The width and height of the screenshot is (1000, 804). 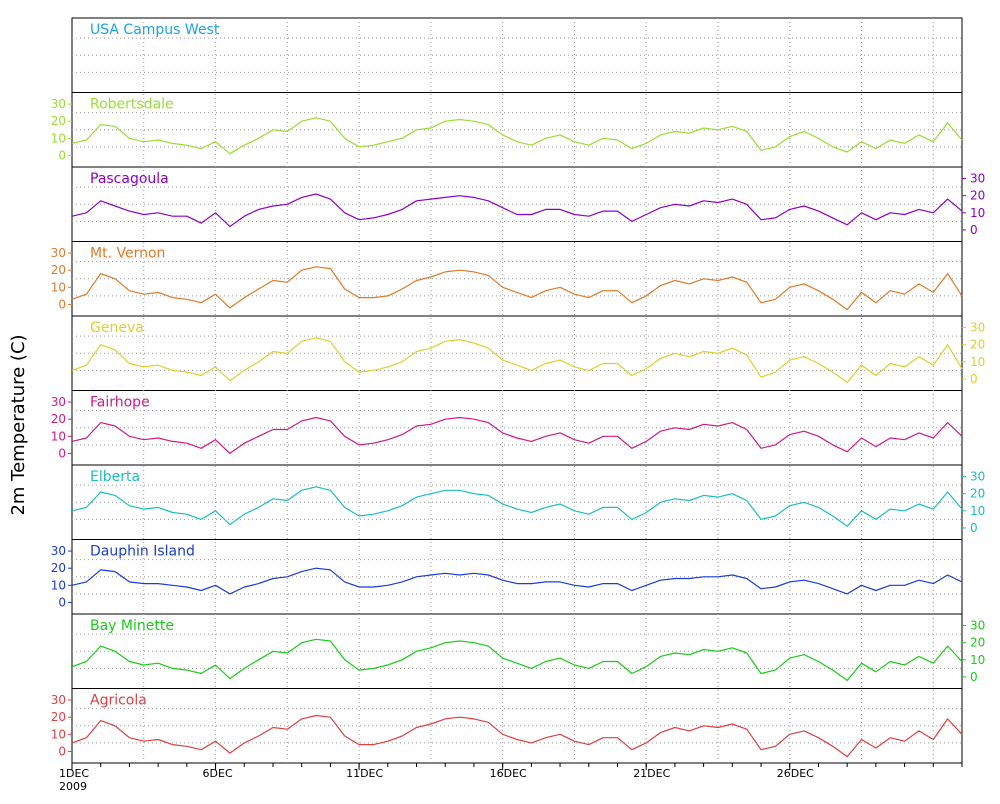 I want to click on series-line-bay-minette, so click(x=517, y=659).